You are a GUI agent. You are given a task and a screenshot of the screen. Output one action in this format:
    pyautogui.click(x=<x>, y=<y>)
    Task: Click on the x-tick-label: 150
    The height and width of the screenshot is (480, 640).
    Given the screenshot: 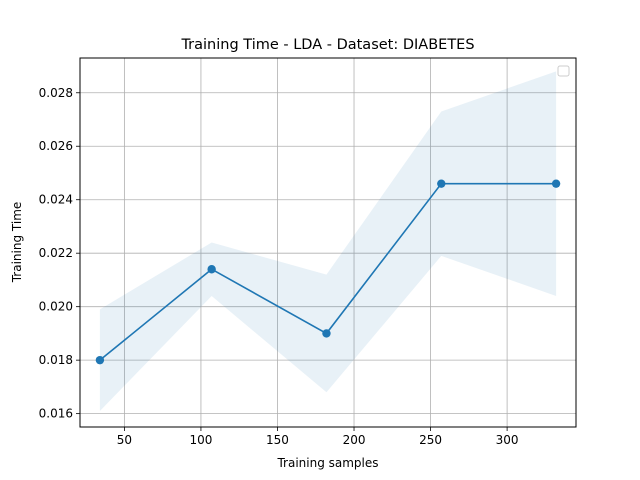 What is the action you would take?
    pyautogui.click(x=277, y=440)
    